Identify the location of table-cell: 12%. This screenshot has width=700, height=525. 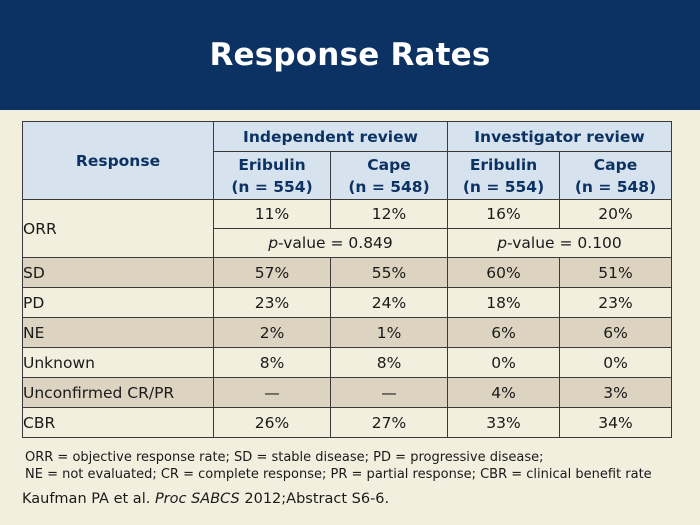
(389, 214).